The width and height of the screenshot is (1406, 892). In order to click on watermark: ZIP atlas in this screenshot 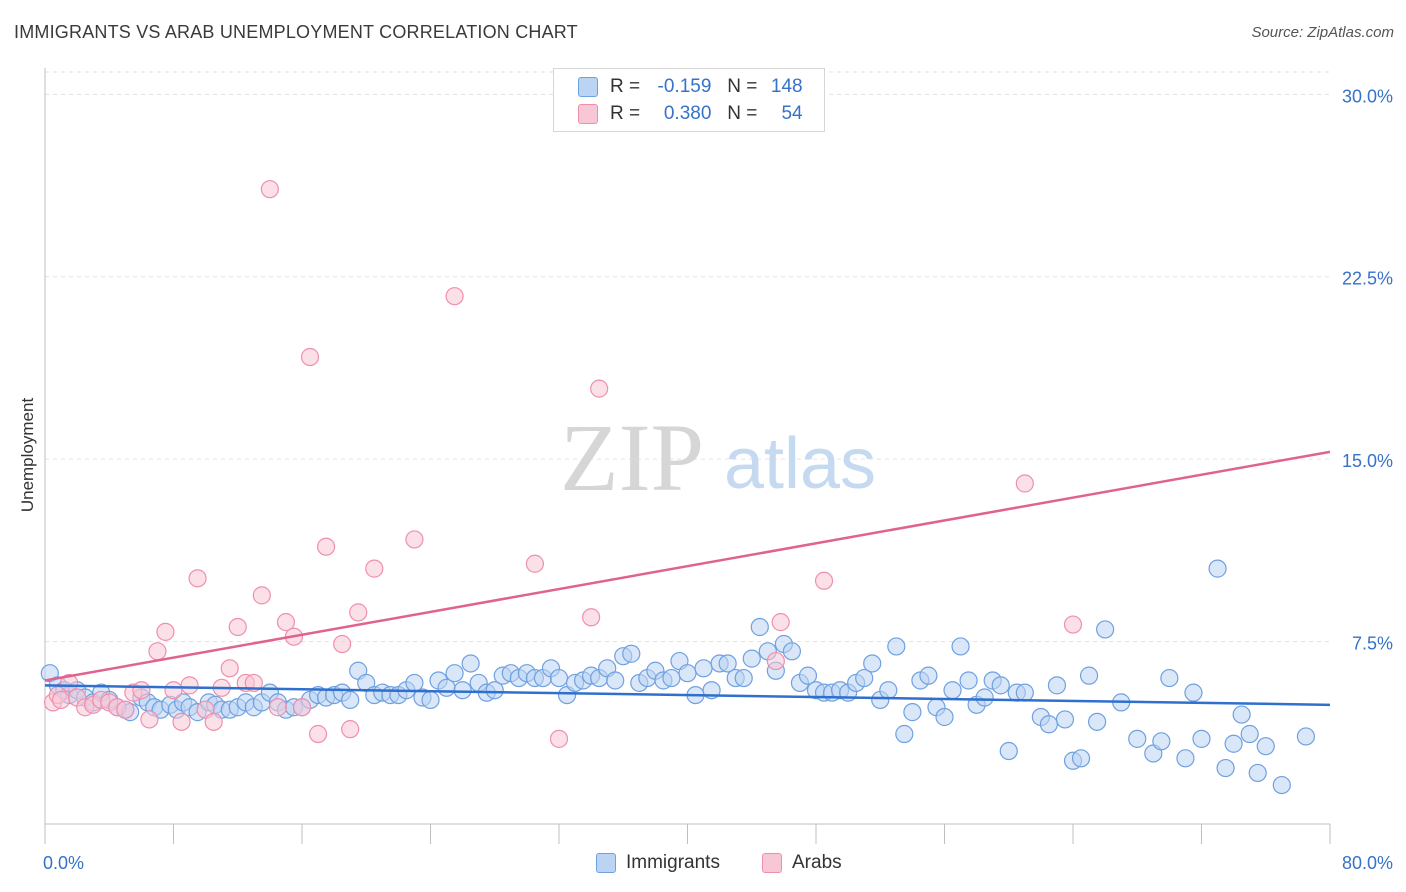, I will do `click(718, 457)`.